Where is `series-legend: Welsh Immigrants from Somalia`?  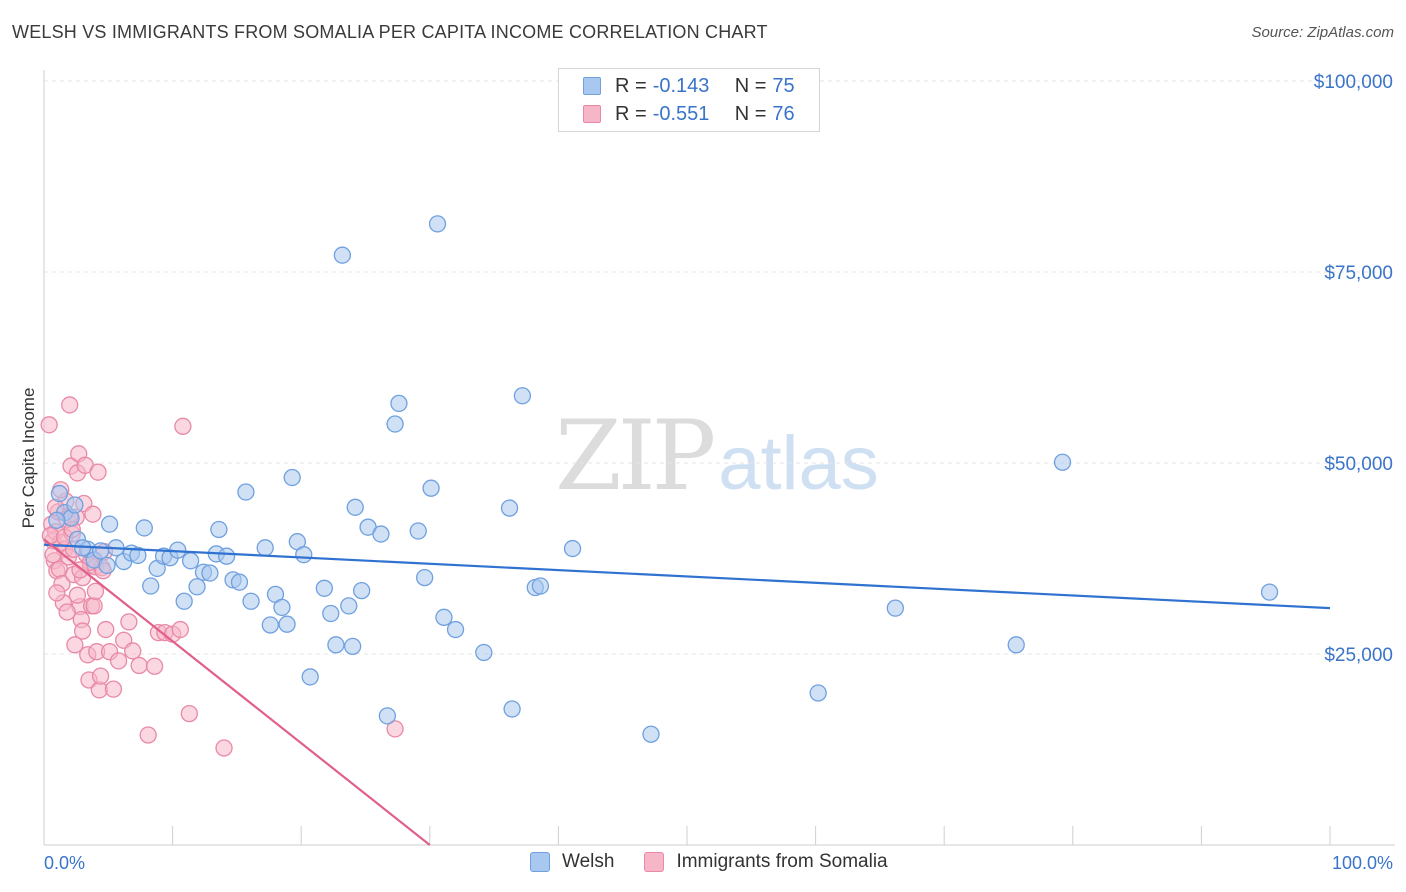 series-legend: Welsh Immigrants from Somalia is located at coordinates (724, 862).